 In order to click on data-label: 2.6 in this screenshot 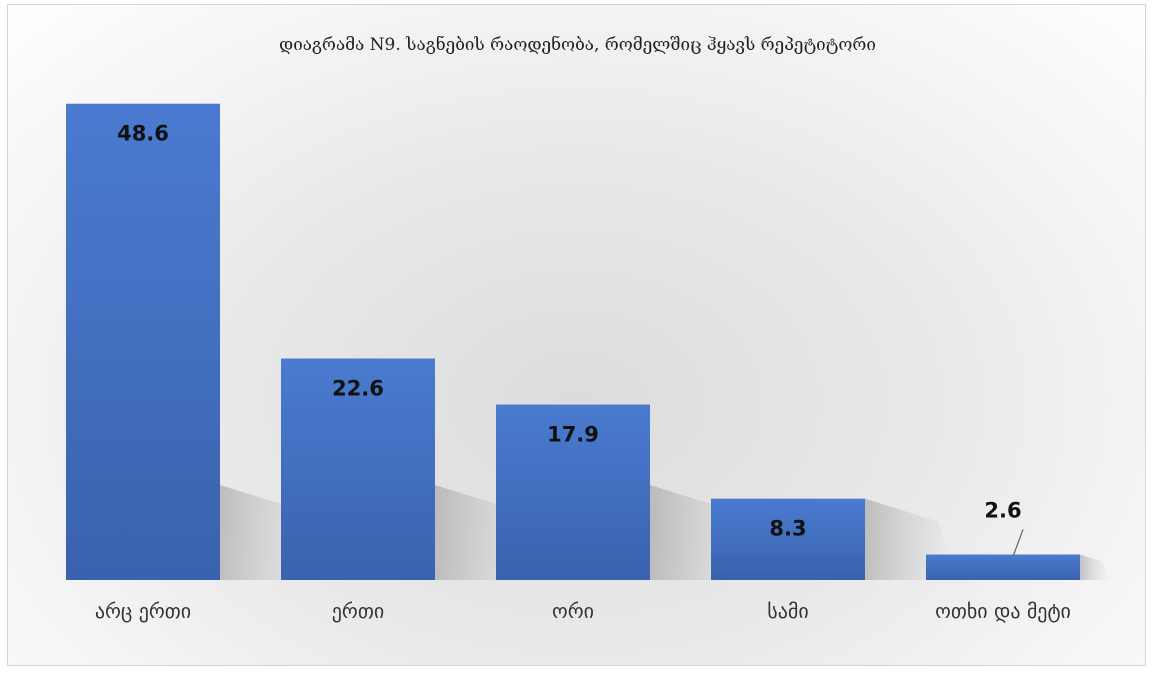, I will do `click(1002, 511)`.